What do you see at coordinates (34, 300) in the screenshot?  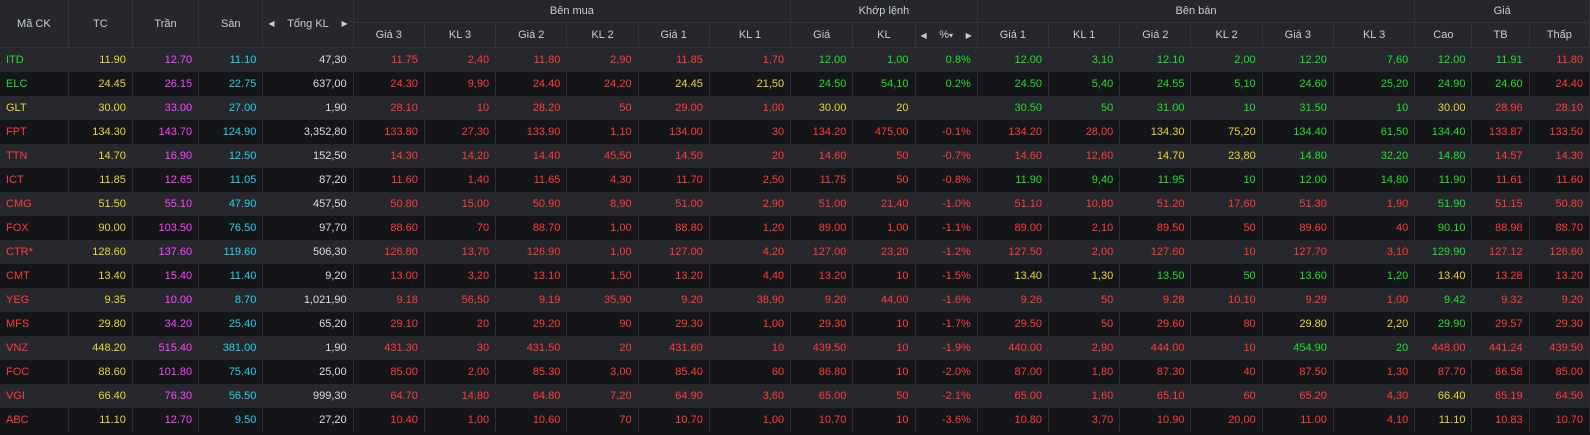 I see `symbol-cell: YEG` at bounding box center [34, 300].